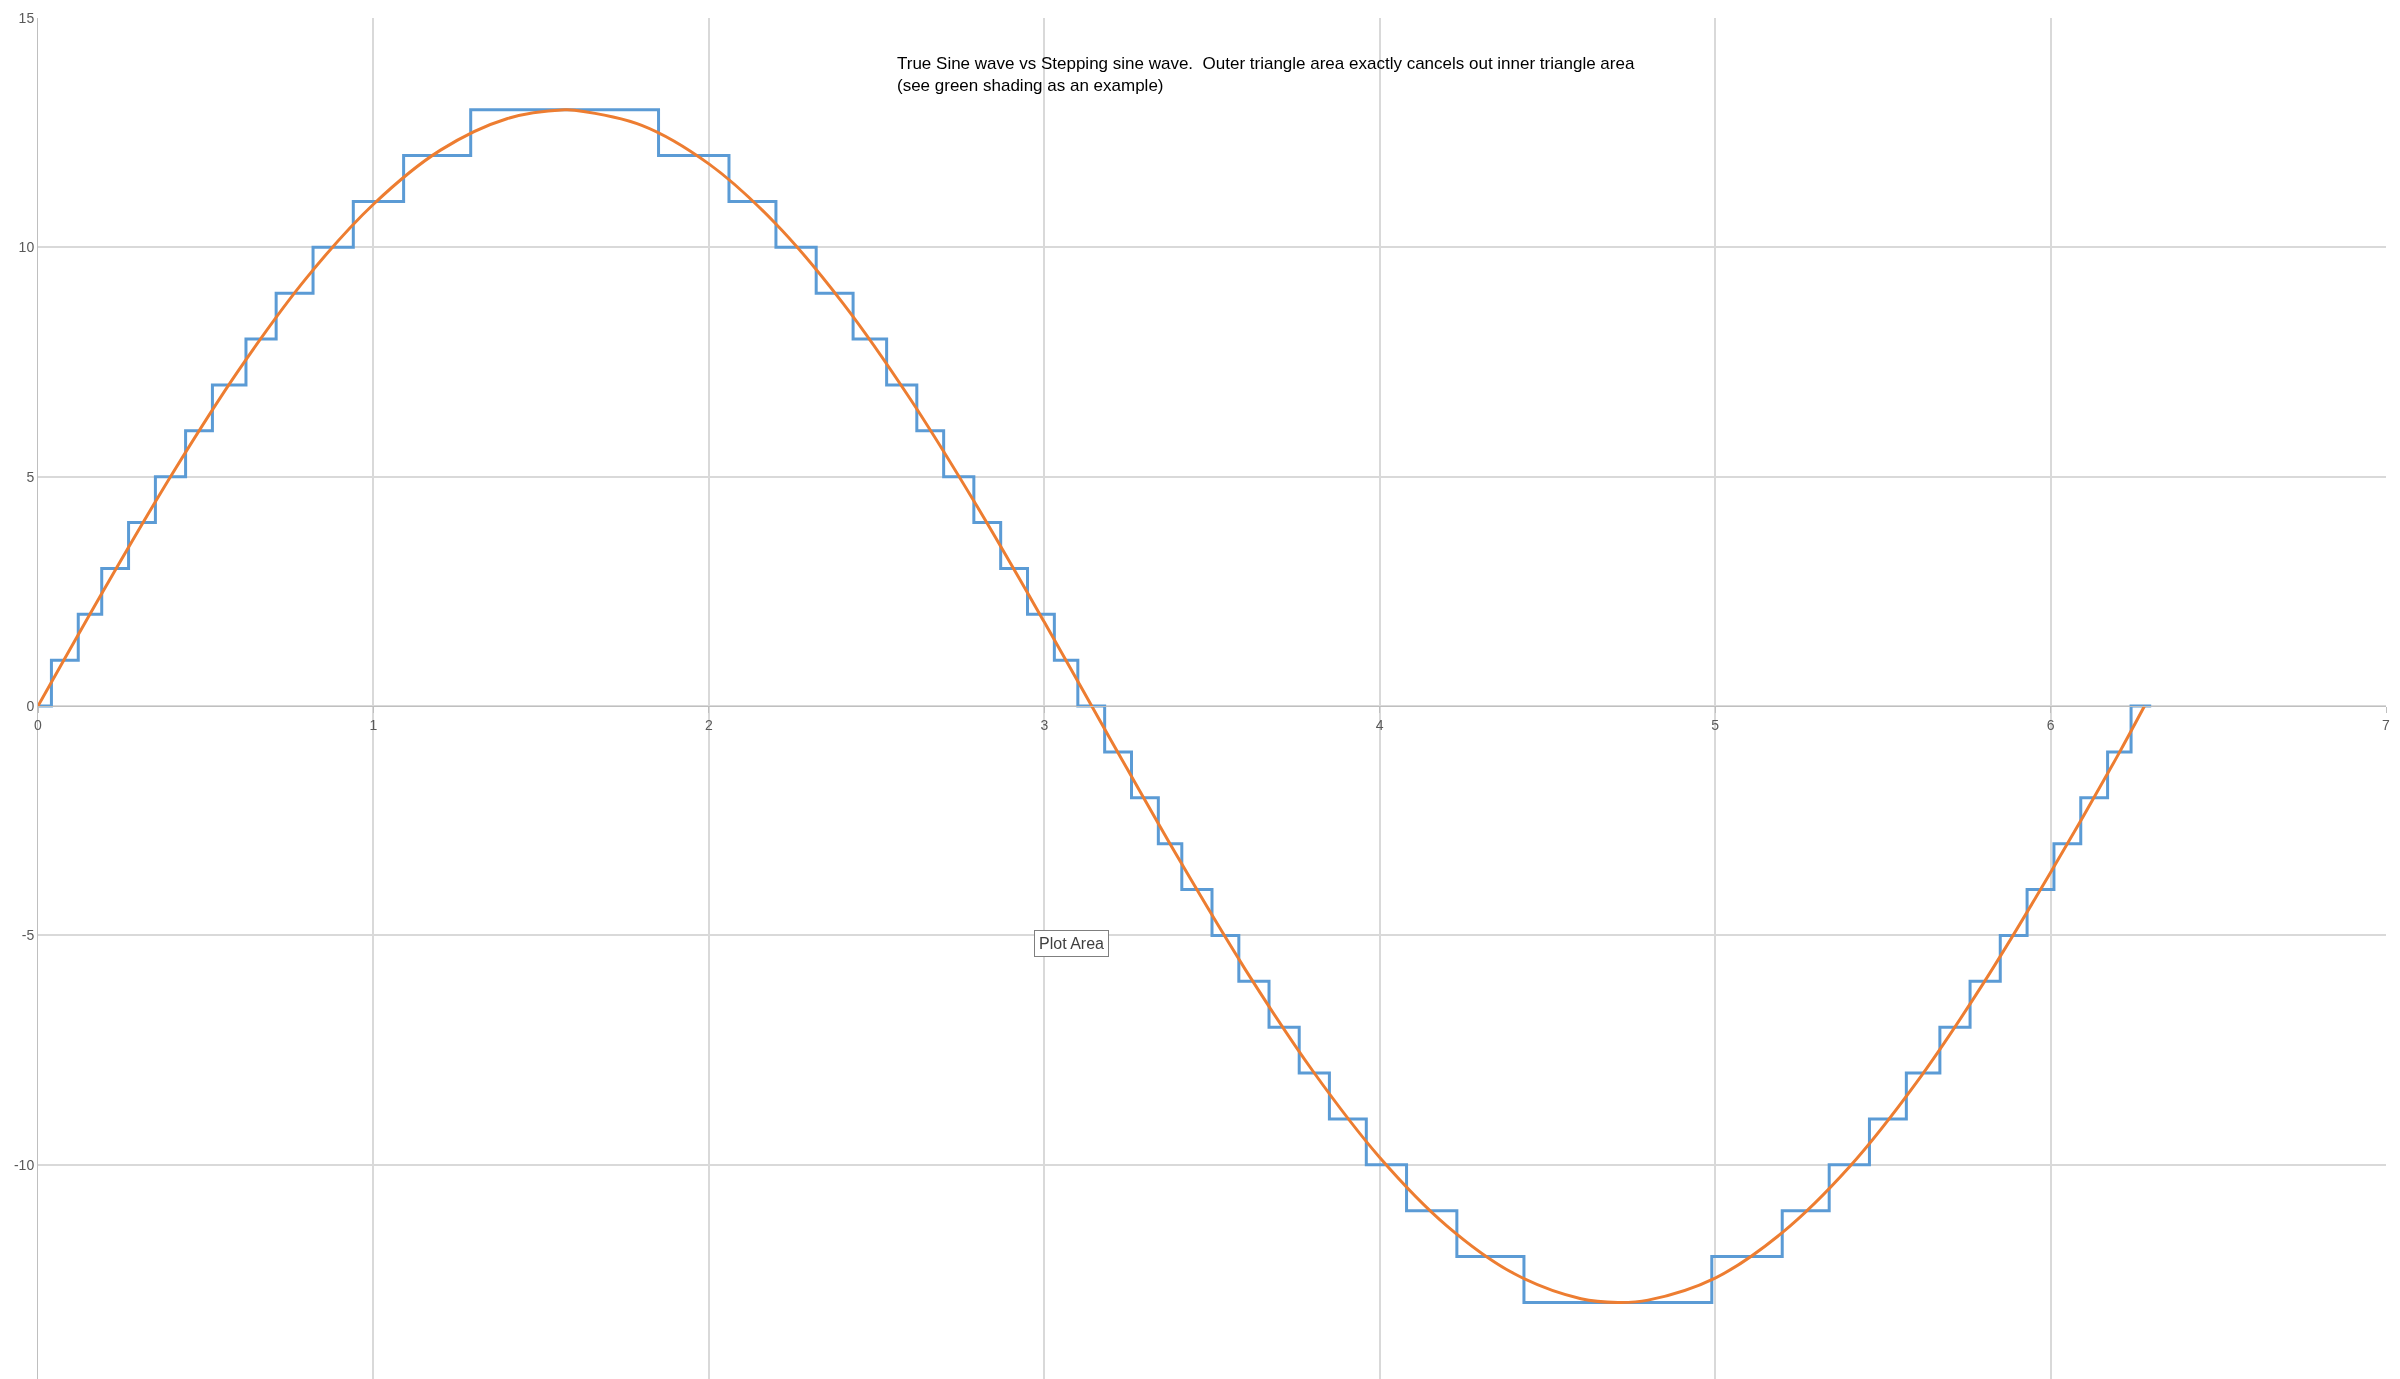 The height and width of the screenshot is (1379, 2400). Describe the element at coordinates (708, 724) in the screenshot. I see `x-tick-label: 2` at that location.